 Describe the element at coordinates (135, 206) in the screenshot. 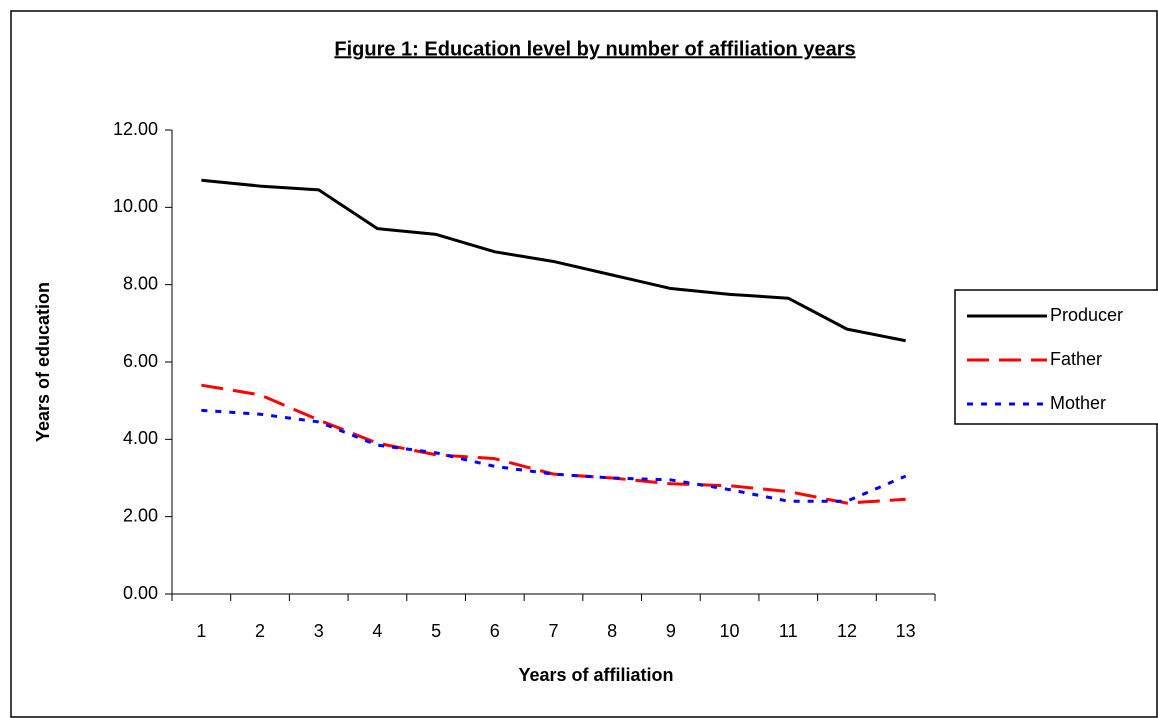

I see `y-tick-label: 10.00` at that location.